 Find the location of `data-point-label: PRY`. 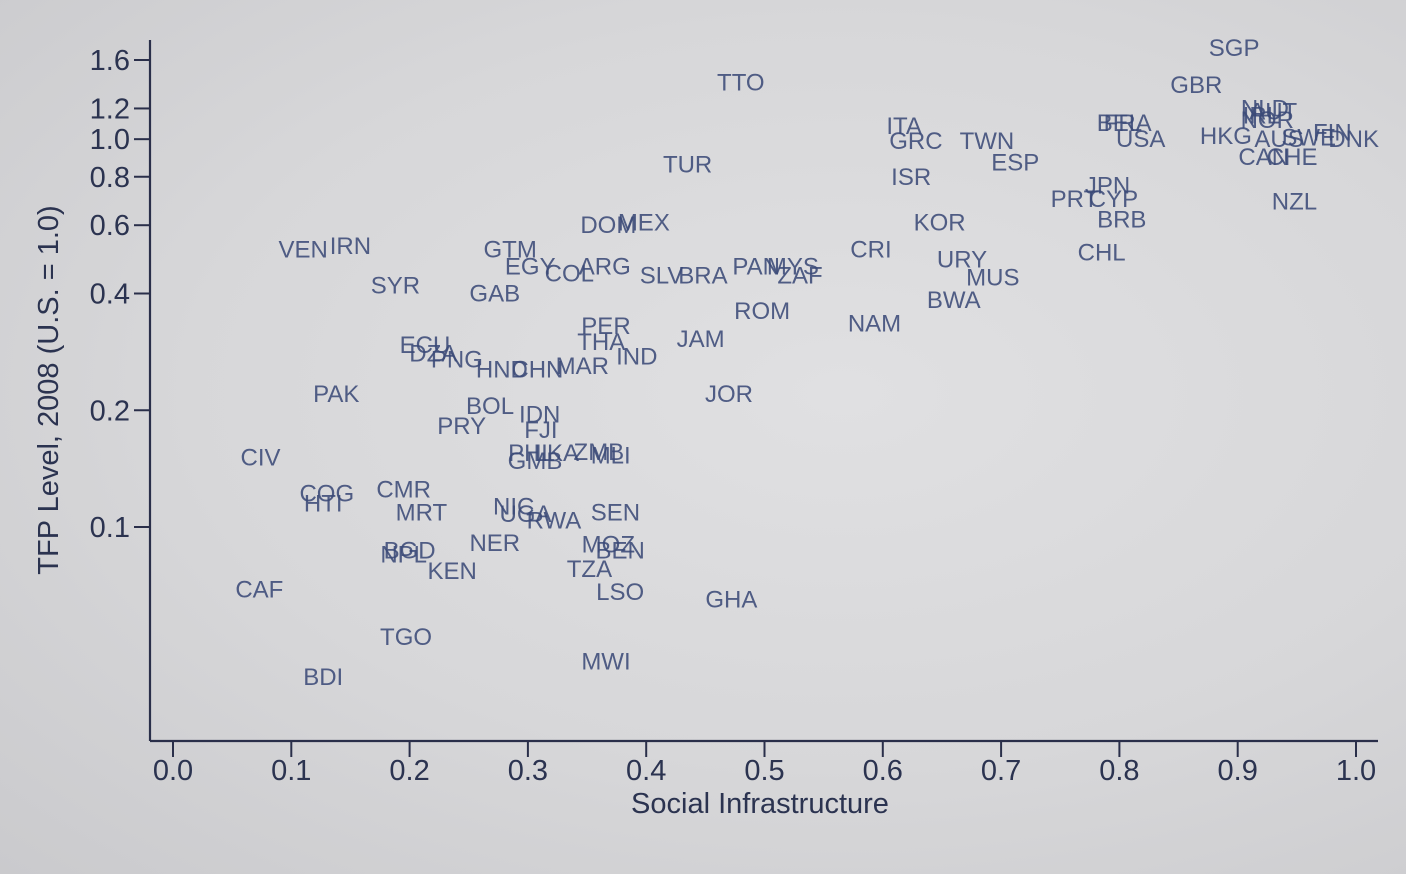

data-point-label: PRY is located at coordinates (461, 426).